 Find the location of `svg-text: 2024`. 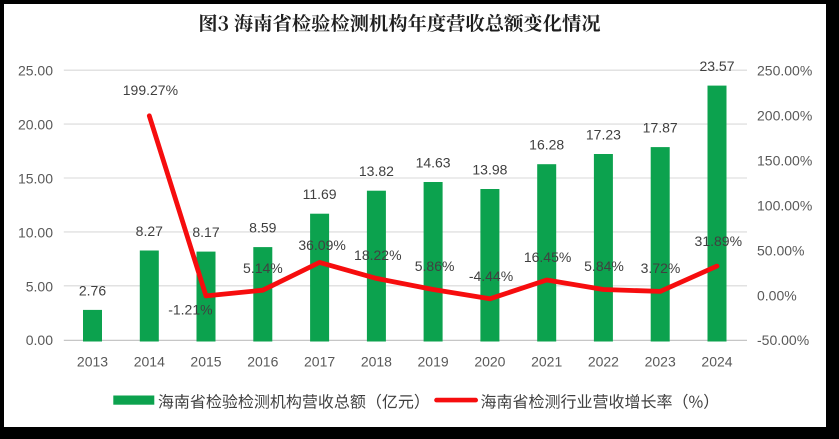

svg-text: 2024 is located at coordinates (716, 362).